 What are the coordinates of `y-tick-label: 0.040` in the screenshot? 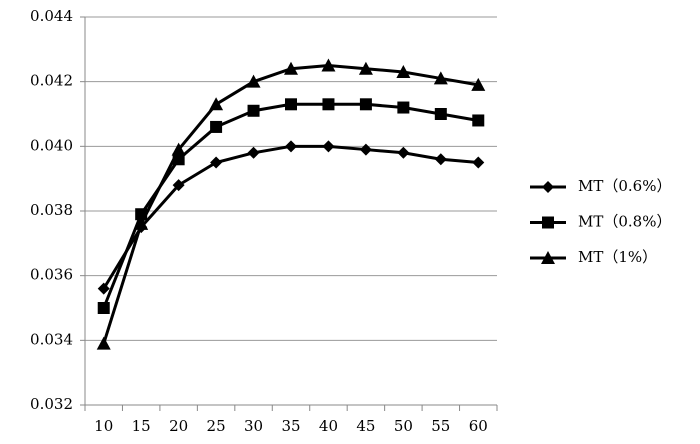 It's located at (51, 145).